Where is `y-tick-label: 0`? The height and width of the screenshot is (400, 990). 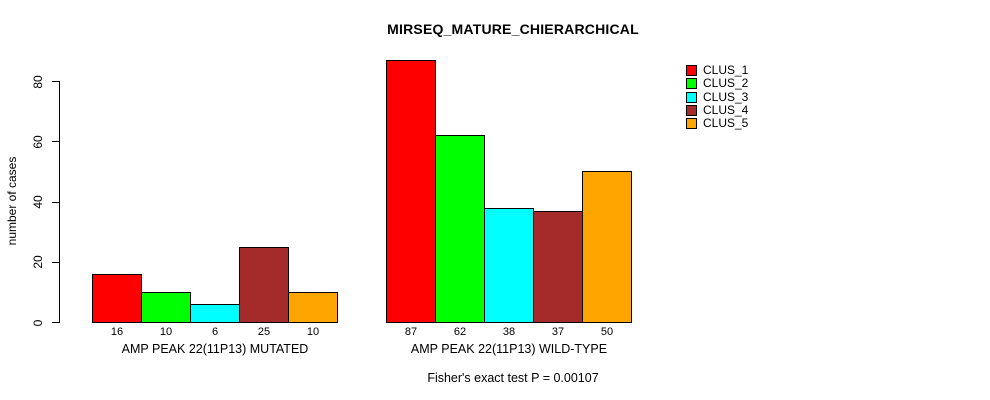 y-tick-label: 0 is located at coordinates (38, 322).